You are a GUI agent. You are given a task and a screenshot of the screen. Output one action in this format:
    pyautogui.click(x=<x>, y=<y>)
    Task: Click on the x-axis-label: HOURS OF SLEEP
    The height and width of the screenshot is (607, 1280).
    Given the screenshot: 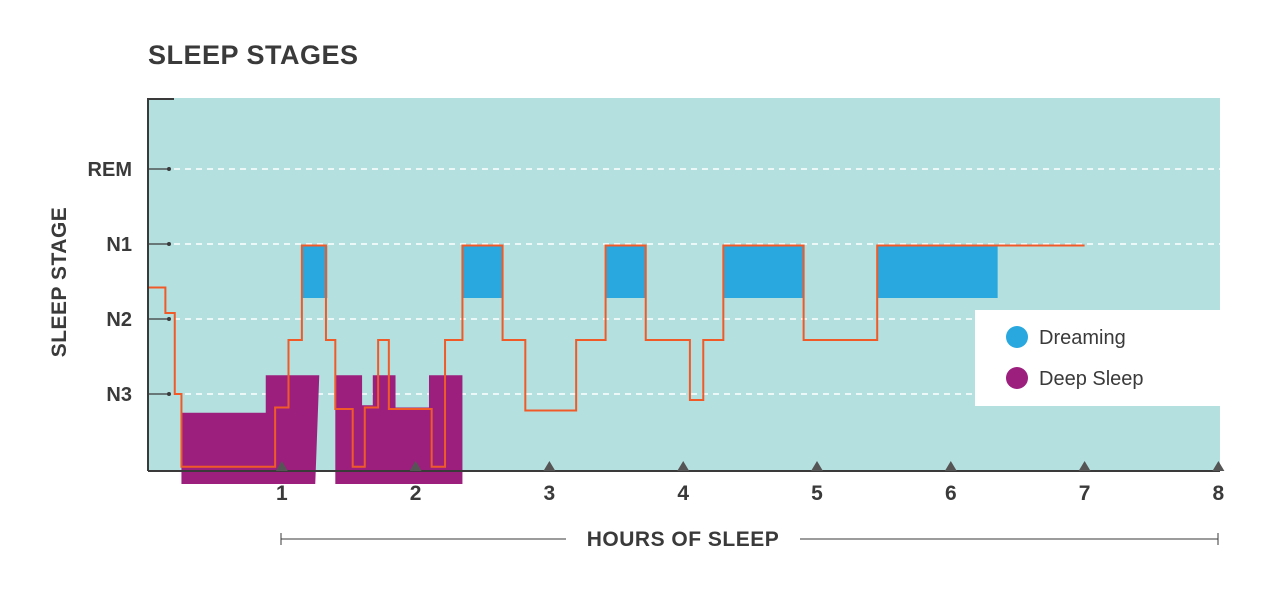 What is the action you would take?
    pyautogui.click(x=683, y=539)
    